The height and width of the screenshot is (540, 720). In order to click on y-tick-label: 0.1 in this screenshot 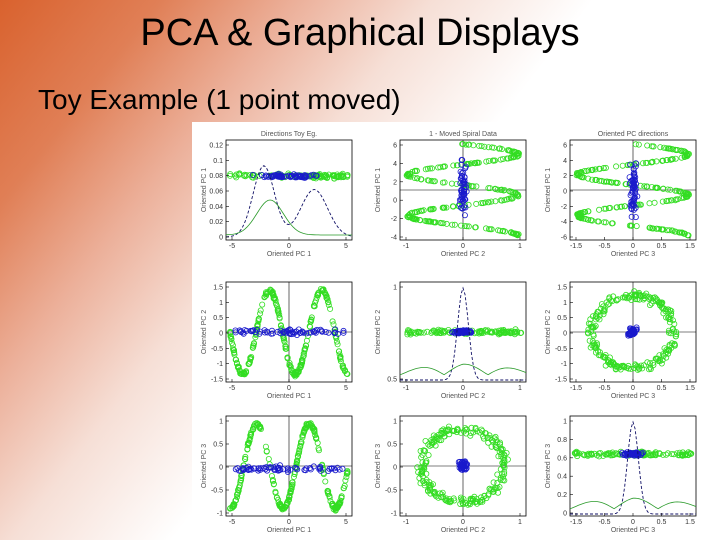, I will do `click(218, 161)`.